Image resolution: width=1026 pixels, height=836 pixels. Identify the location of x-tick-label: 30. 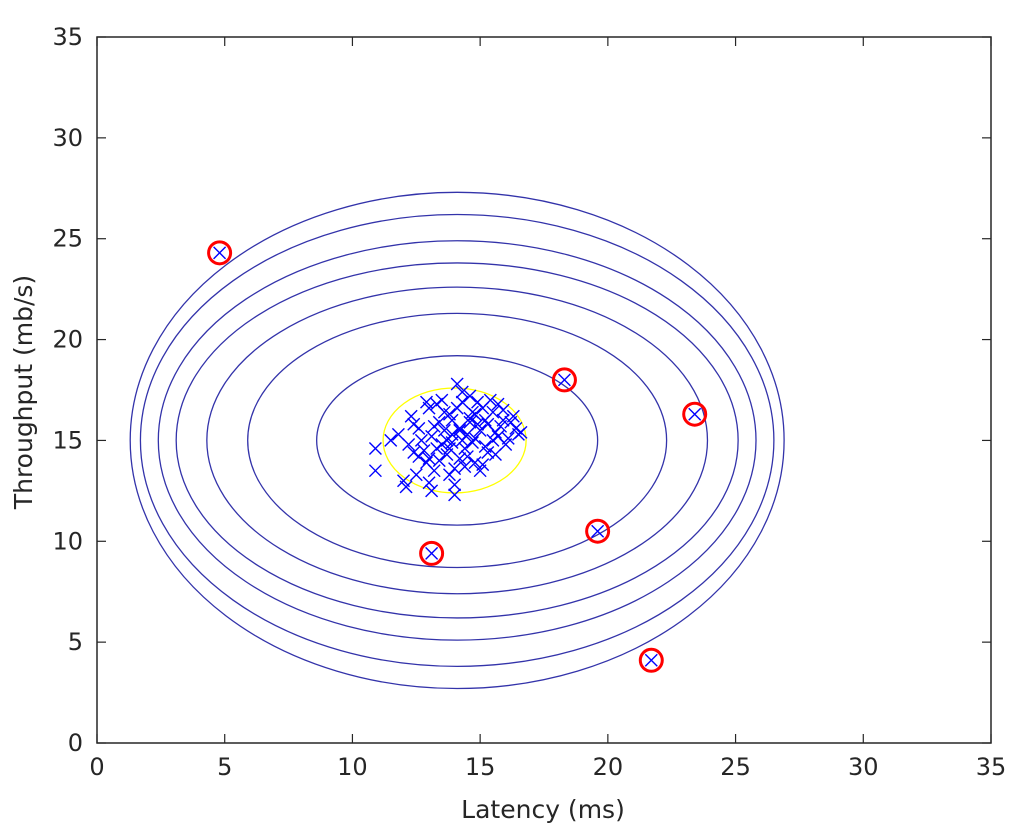
(863, 767).